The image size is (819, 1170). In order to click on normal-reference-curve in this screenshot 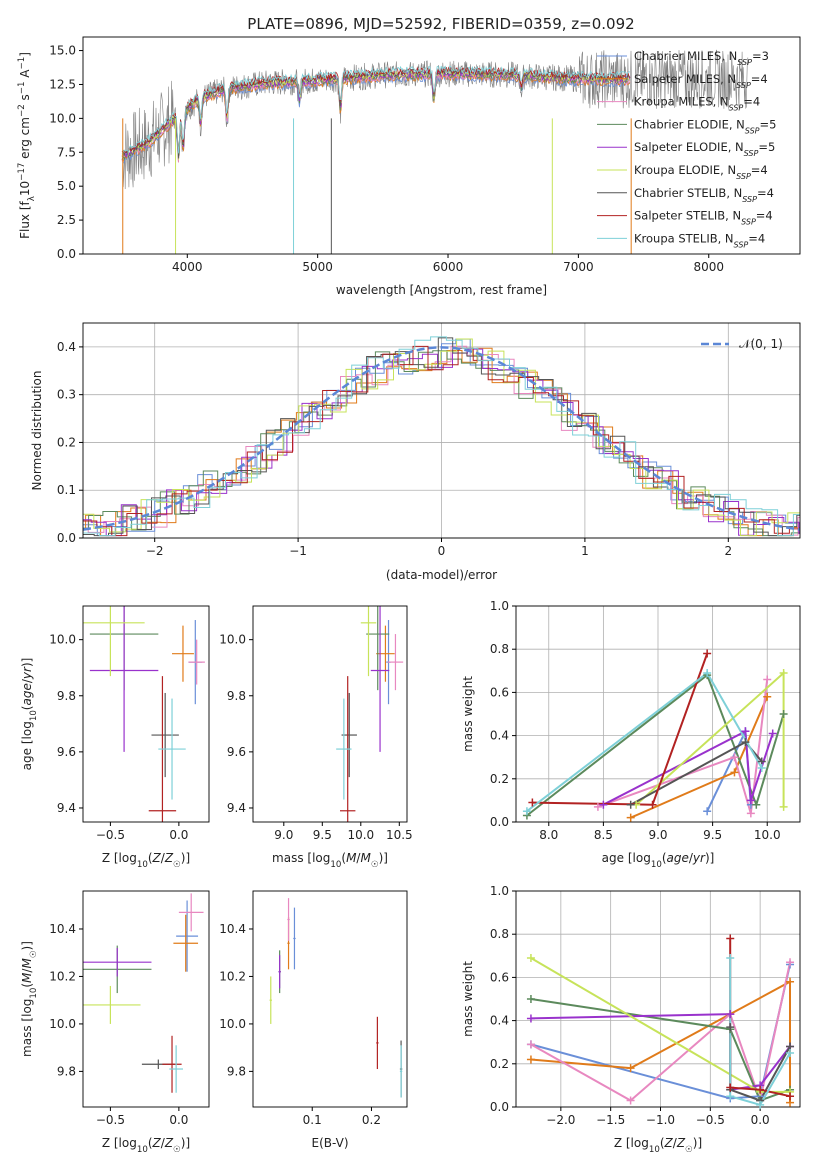, I will do `click(441, 438)`.